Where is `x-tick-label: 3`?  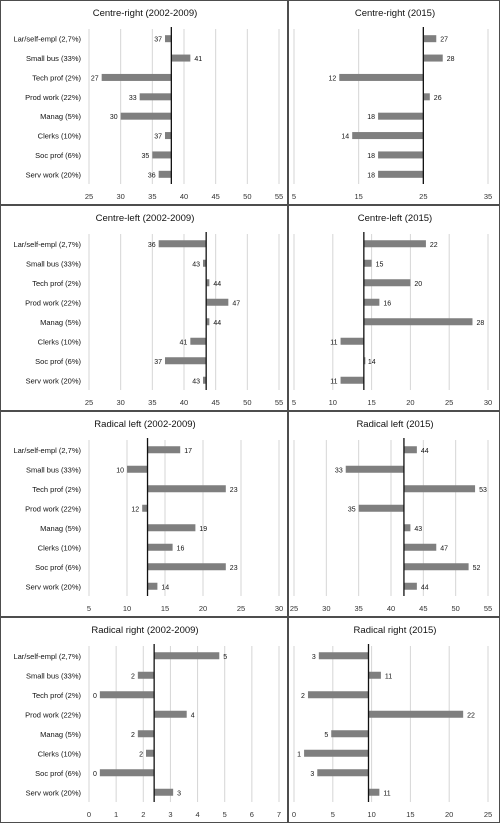
x-tick-label: 3 is located at coordinates (170, 814).